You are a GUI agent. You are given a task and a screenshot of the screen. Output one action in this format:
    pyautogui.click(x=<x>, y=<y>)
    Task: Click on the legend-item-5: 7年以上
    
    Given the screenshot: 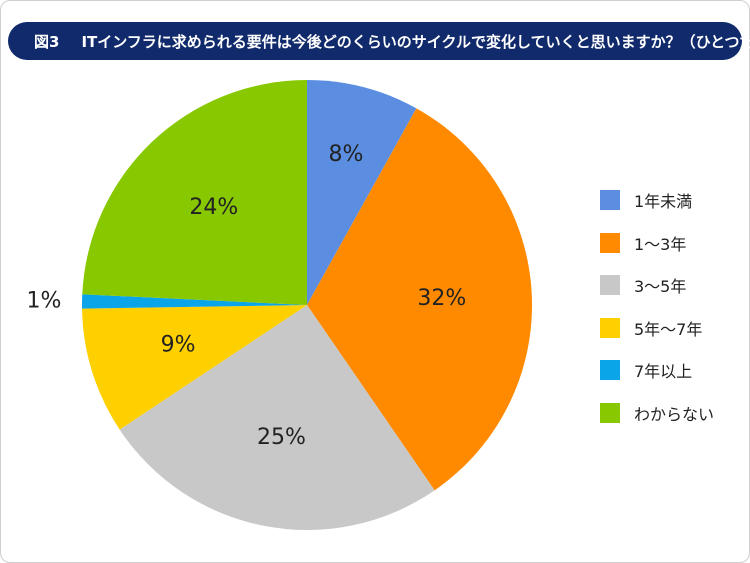 What is the action you would take?
    pyautogui.click(x=657, y=370)
    